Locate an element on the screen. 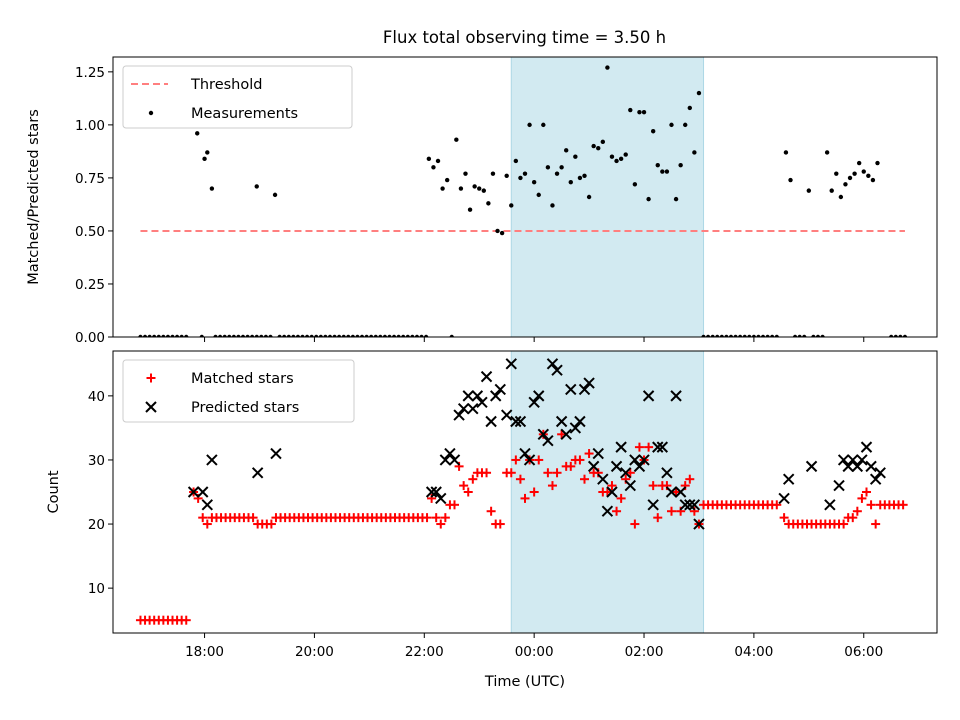 The height and width of the screenshot is (720, 960). legend-label: Predicted stars is located at coordinates (245, 408).